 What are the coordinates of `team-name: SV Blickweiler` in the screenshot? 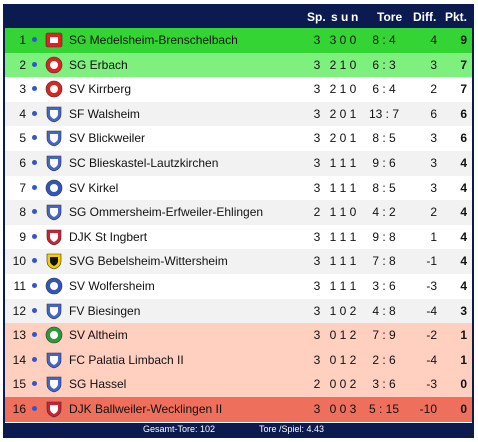 It's located at (107, 138).